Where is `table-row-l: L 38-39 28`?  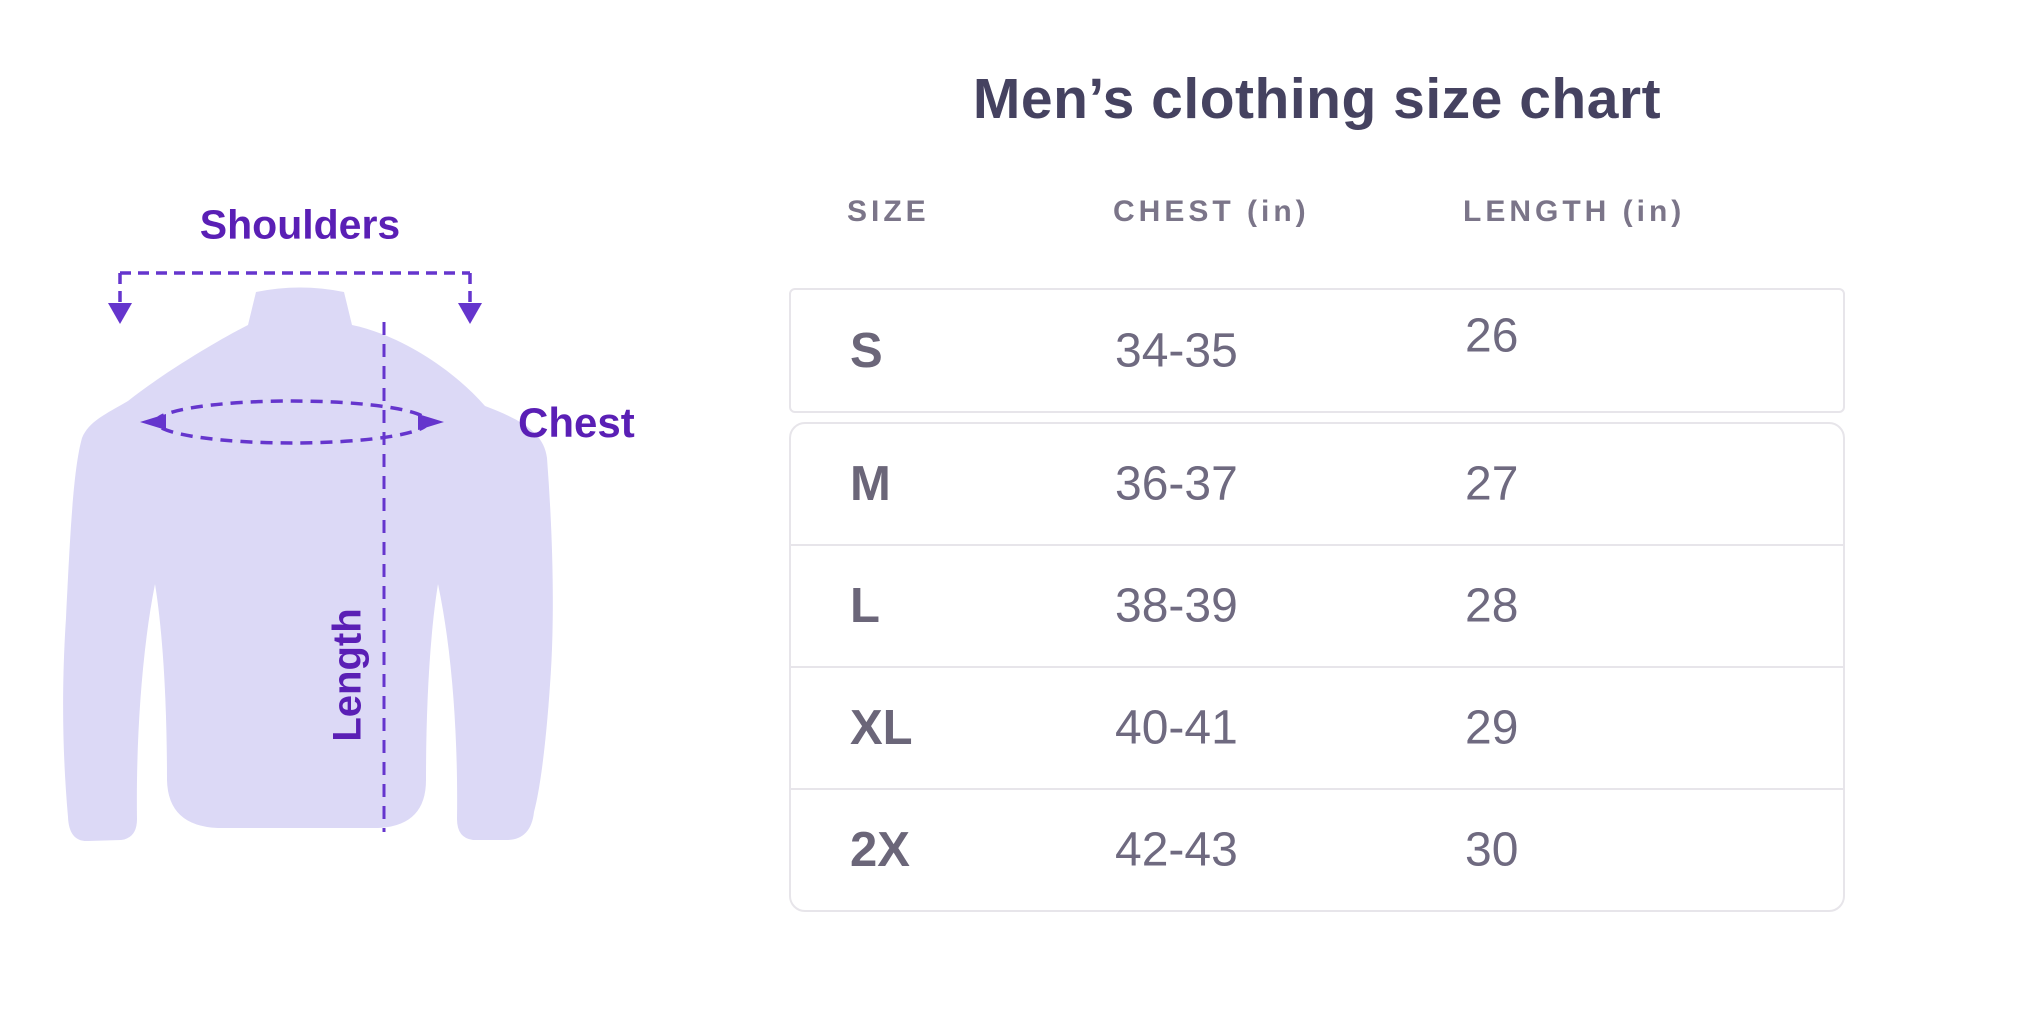 table-row-l: L 38-39 28 is located at coordinates (1317, 605).